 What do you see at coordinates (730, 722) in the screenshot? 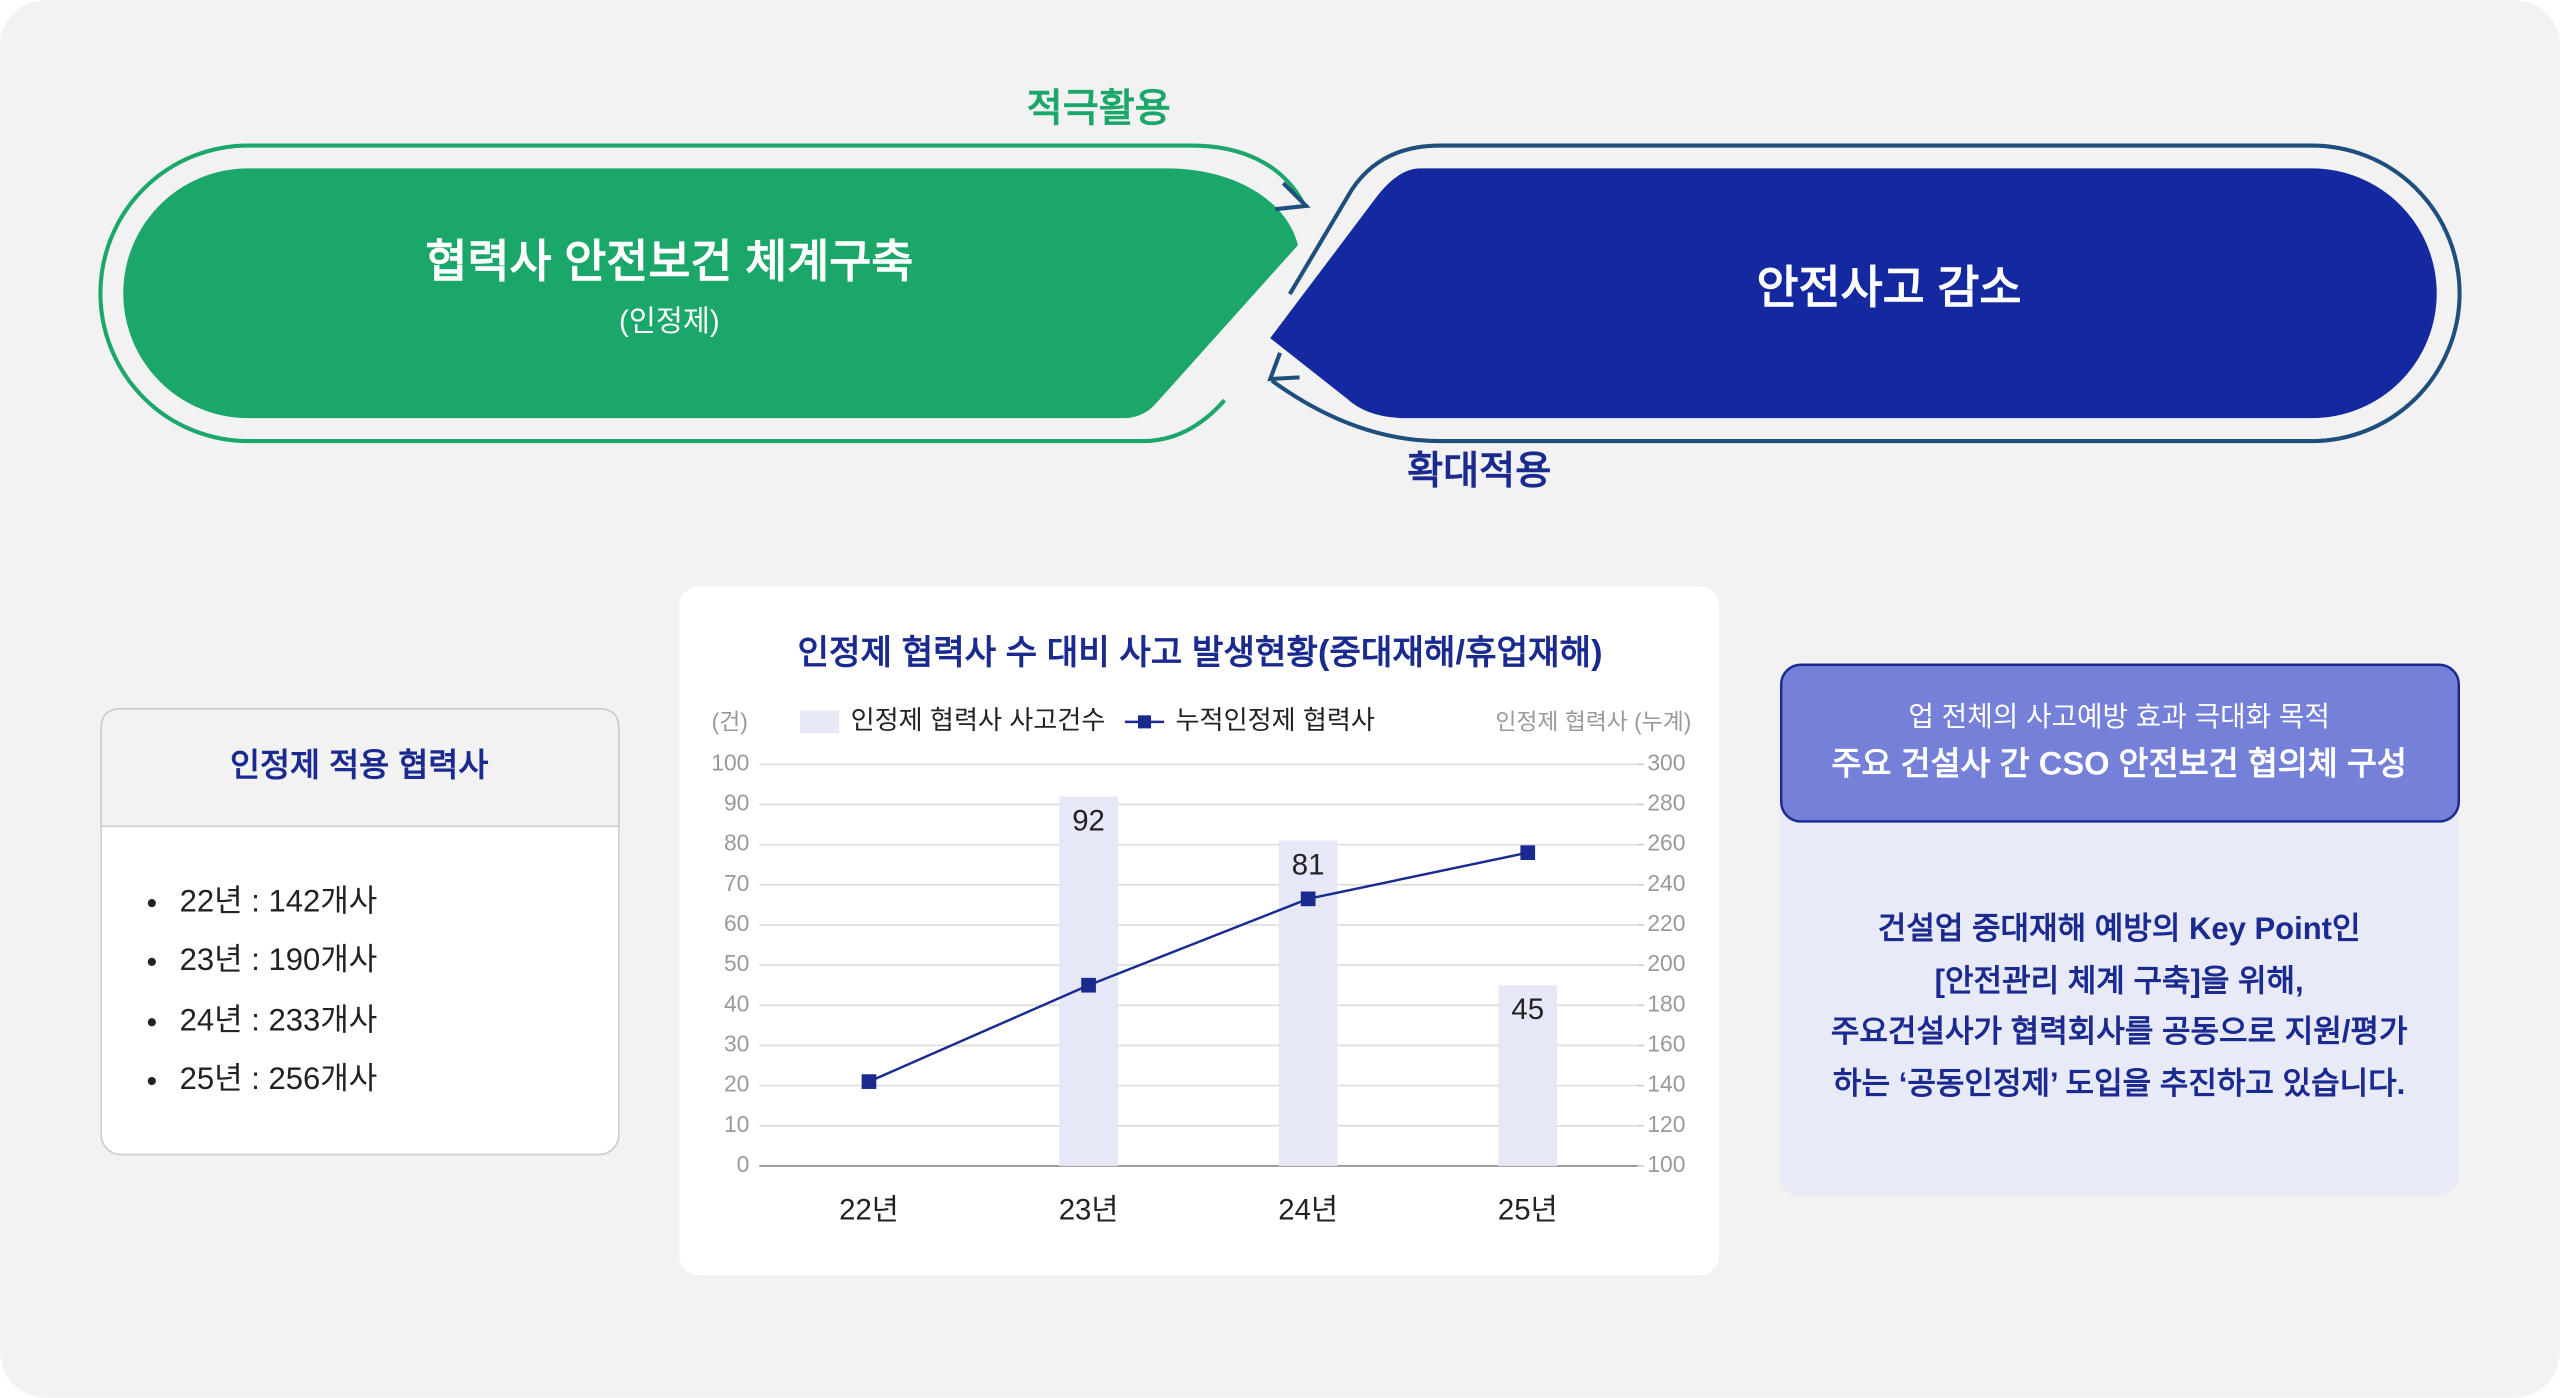
I see `y-axis-label: (건)` at bounding box center [730, 722].